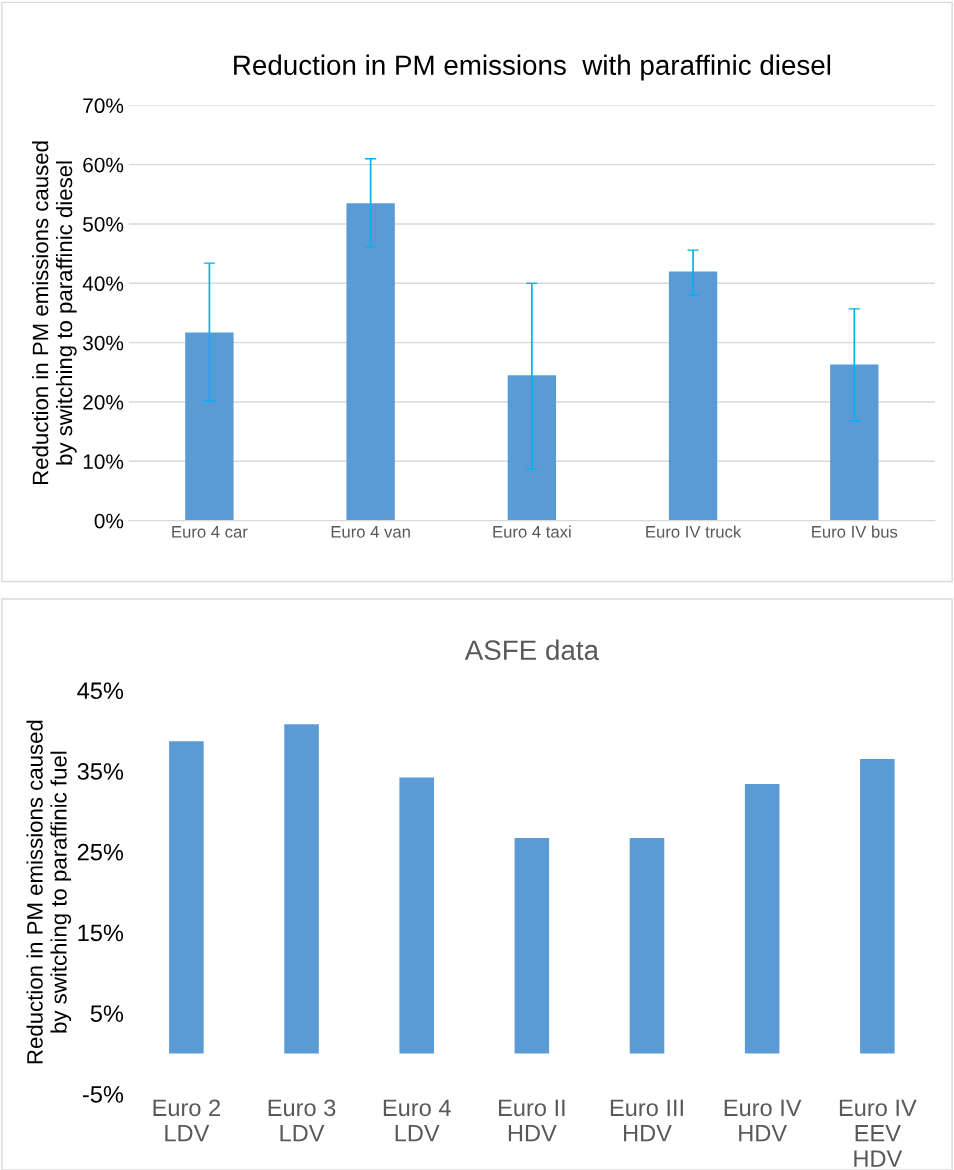  I want to click on chart-title: Reduction in PM emissions with paraffinic diesel, so click(532, 67).